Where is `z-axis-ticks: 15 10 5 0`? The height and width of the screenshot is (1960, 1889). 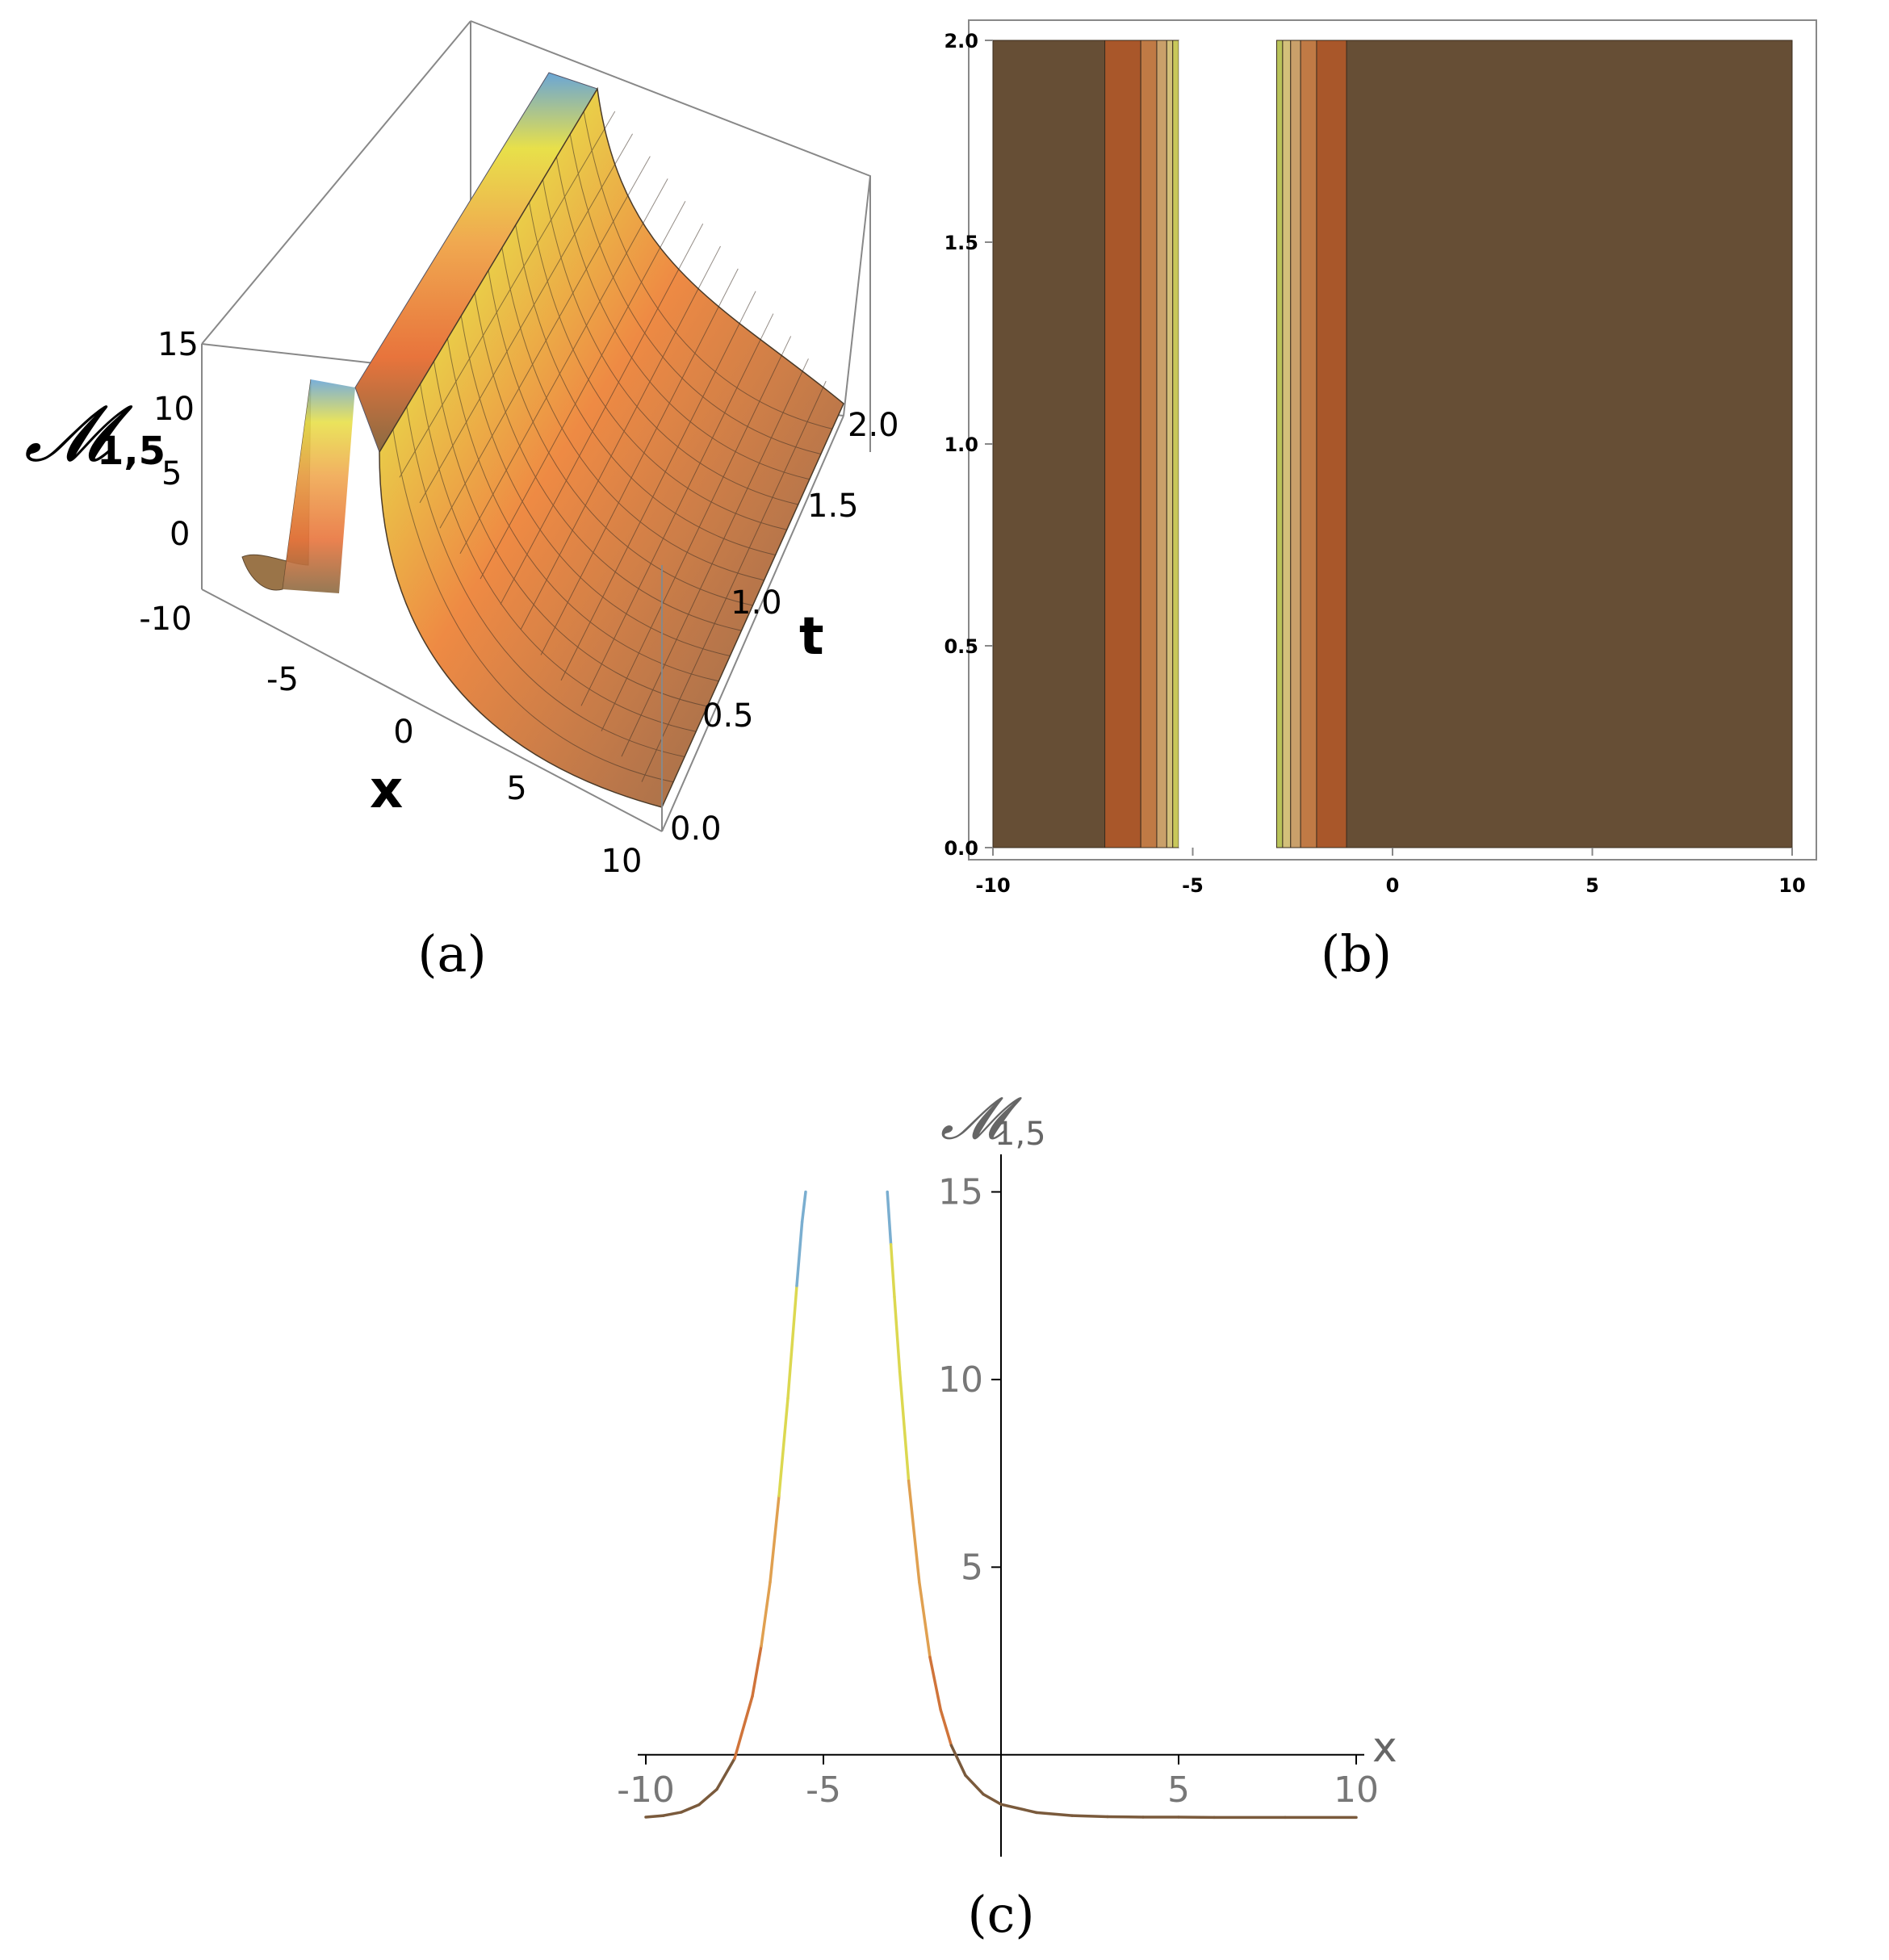 z-axis-ticks: 15 10 5 0 is located at coordinates (176, 439).